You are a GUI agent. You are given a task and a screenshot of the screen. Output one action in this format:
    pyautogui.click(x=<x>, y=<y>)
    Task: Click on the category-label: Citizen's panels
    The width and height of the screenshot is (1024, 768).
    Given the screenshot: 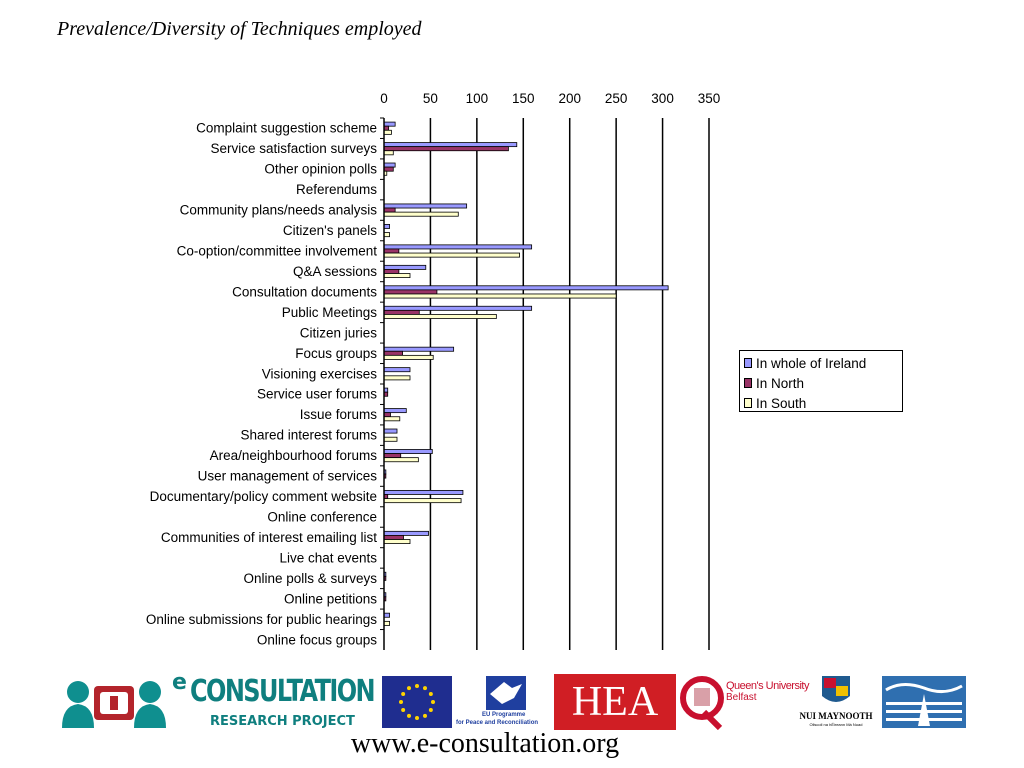 What is the action you would take?
    pyautogui.click(x=330, y=230)
    